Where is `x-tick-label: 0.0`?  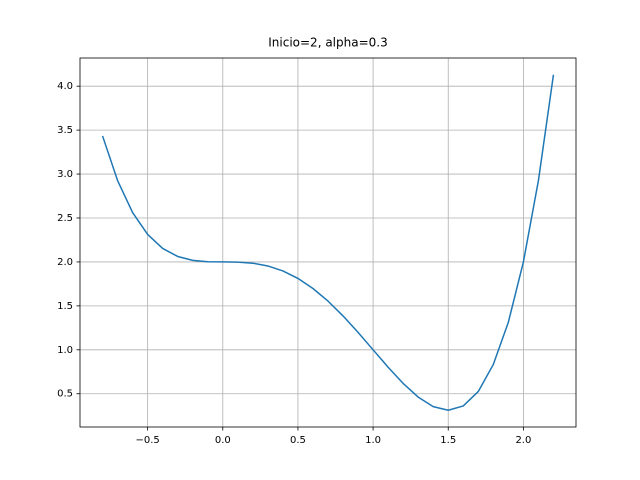 x-tick-label: 0.0 is located at coordinates (223, 440).